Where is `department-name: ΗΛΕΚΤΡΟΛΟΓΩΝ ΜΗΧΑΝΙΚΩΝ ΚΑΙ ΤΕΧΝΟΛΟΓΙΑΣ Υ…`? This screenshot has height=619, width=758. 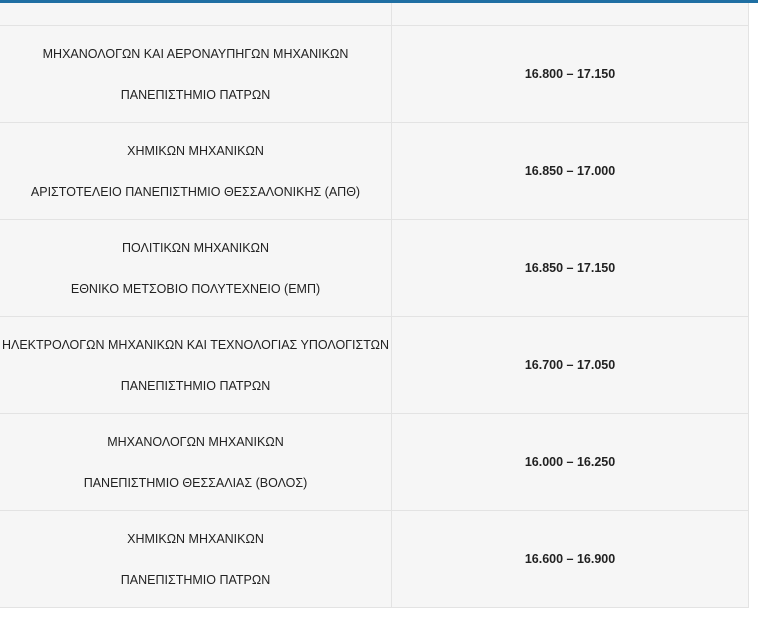 department-name: ΗΛΕΚΤΡΟΛΟΓΩΝ ΜΗΧΑΝΙΚΩΝ ΚΑΙ ΤΕΧΝΟΛΟΓΙΑΣ Υ… is located at coordinates (195, 344).